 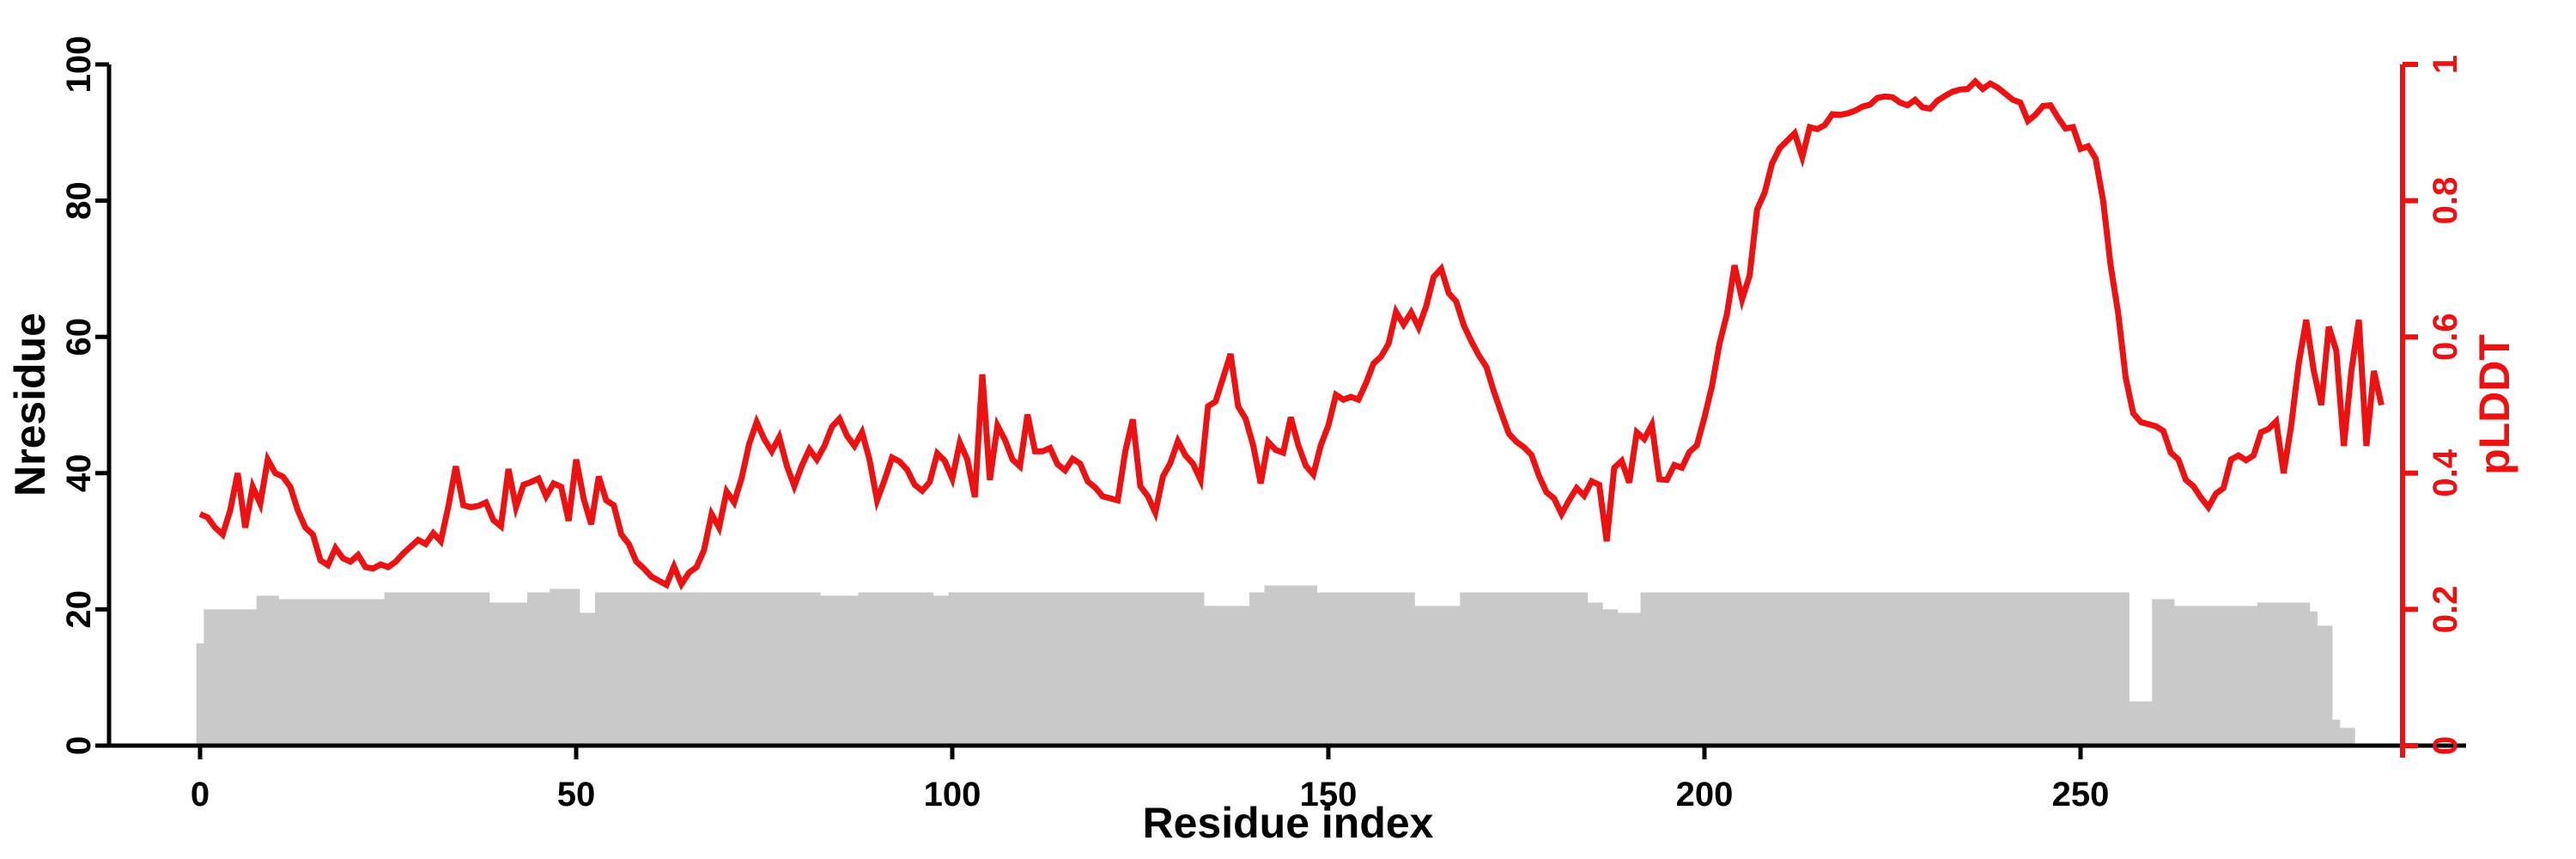 I want to click on left-axis-tick-label: 60, so click(x=79, y=337).